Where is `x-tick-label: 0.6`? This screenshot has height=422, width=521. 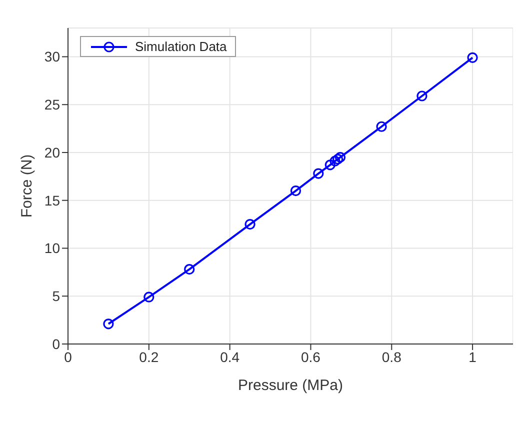 x-tick-label: 0.6 is located at coordinates (310, 356).